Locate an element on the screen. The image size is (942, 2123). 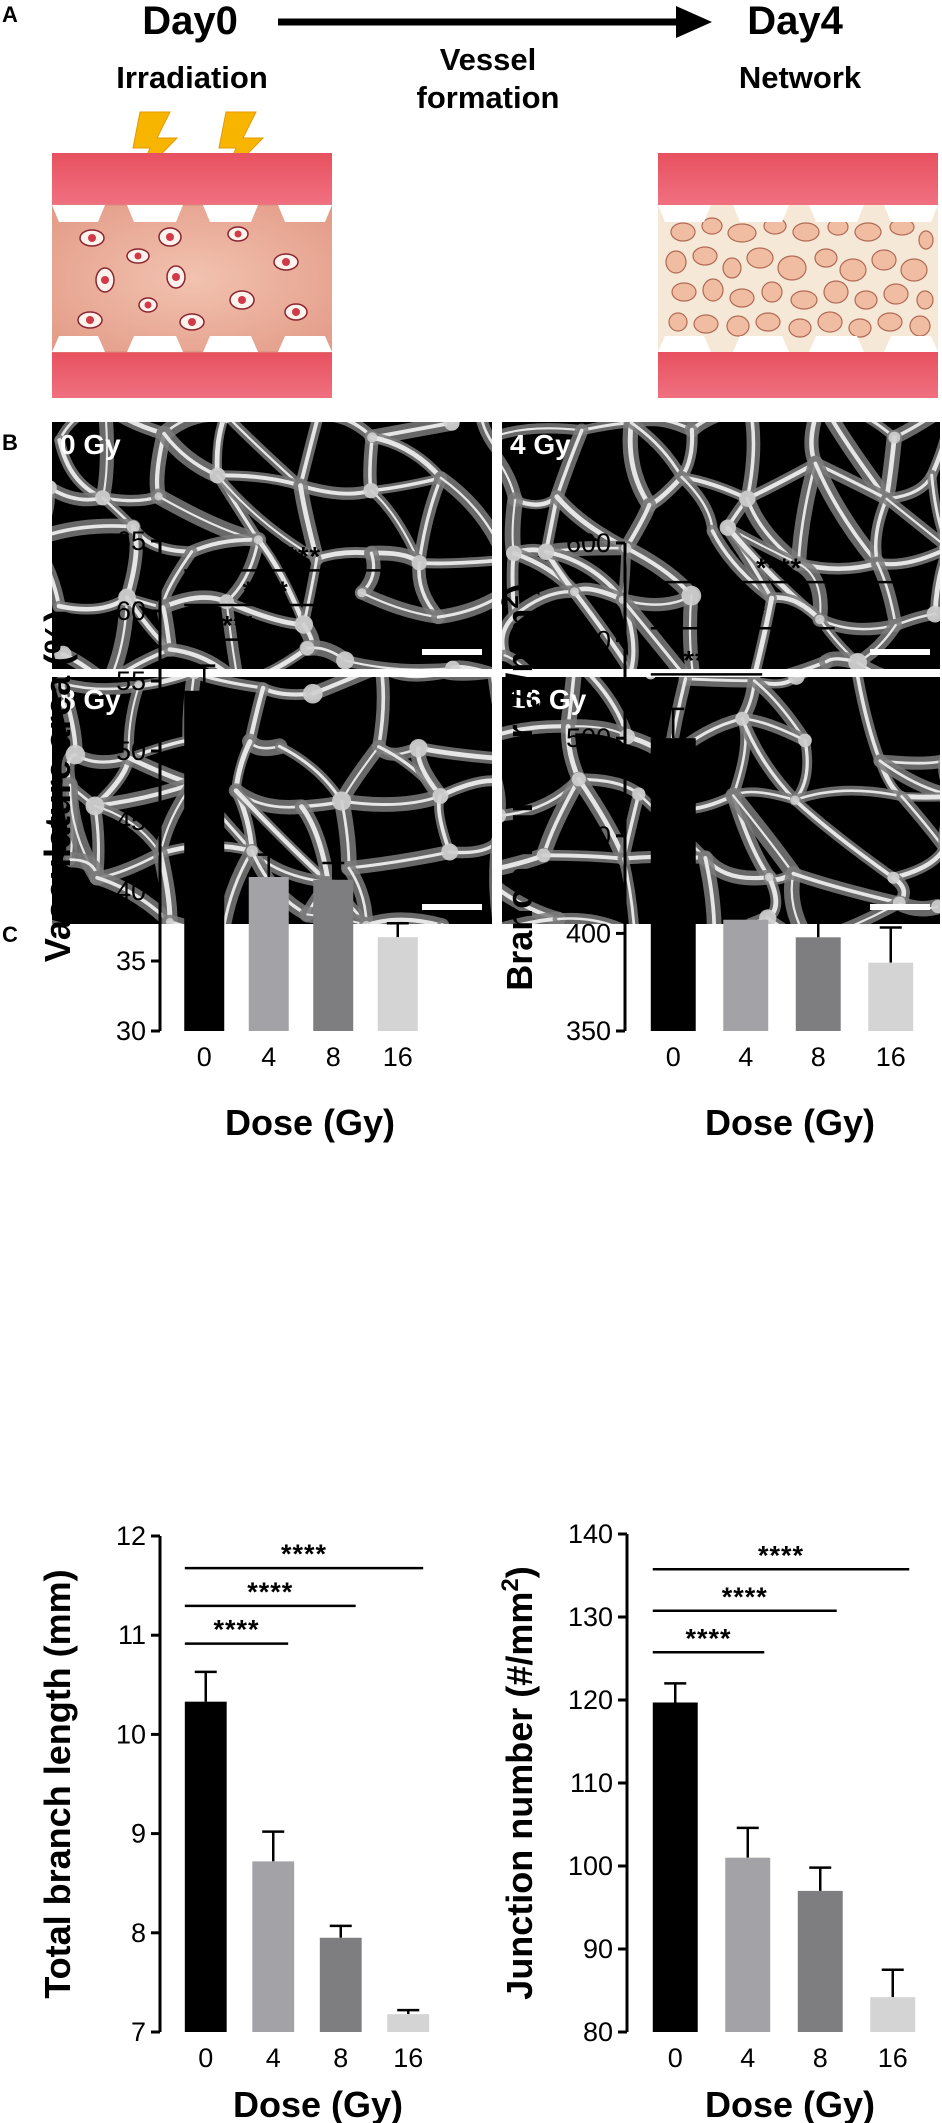
y-tick-label: 11 is located at coordinates (132, 1635).